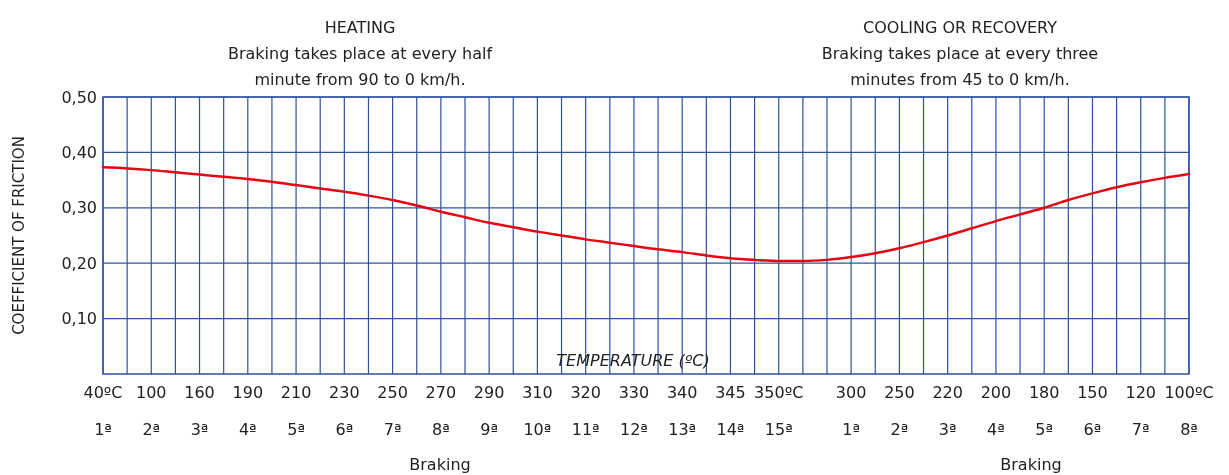 Image resolution: width=1229 pixels, height=475 pixels. I want to click on x-tick-label: 290 9ª, so click(489, 411).